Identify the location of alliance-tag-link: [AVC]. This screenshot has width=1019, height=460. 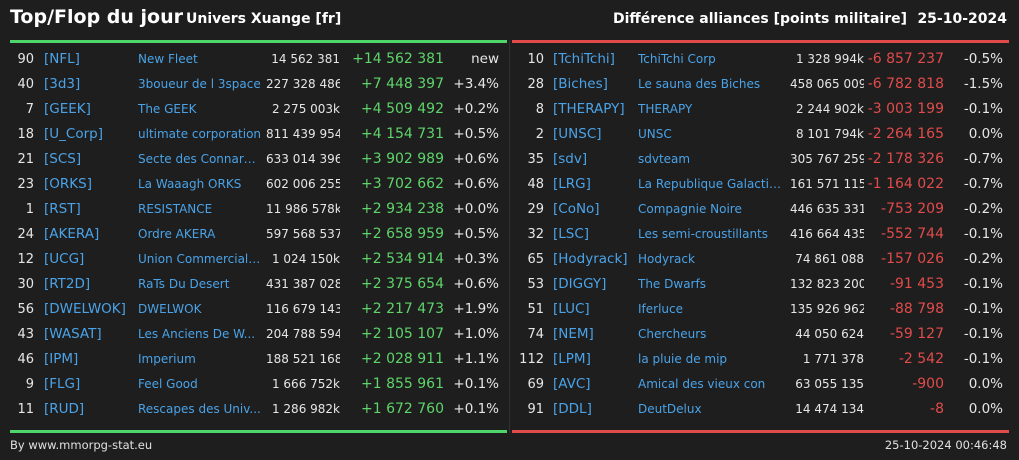
(572, 384).